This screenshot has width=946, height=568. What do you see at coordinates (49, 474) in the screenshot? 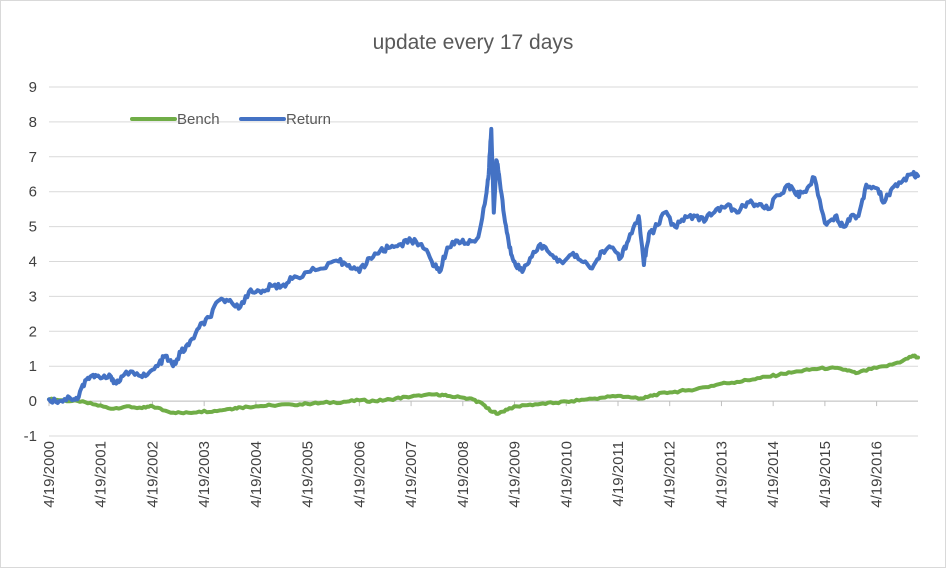
I see `x-tick-label: 4/19/2000` at bounding box center [49, 474].